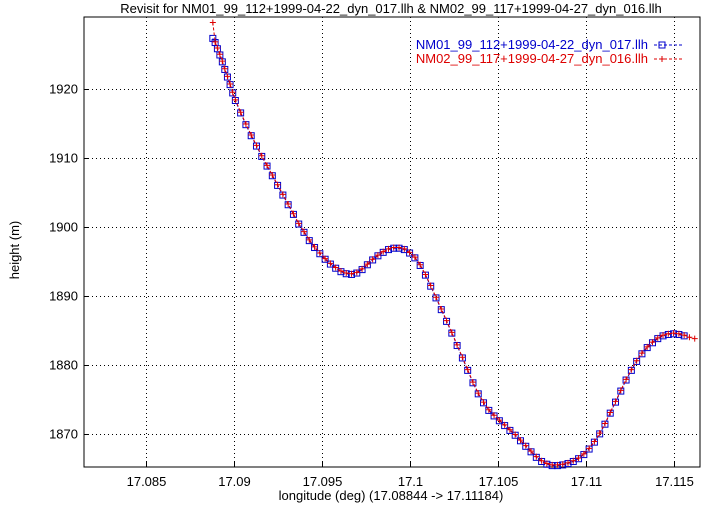 This screenshot has width=721, height=505. I want to click on x-axis-title: longitude (deg) (17.08844 -> 17.11184), so click(391, 495).